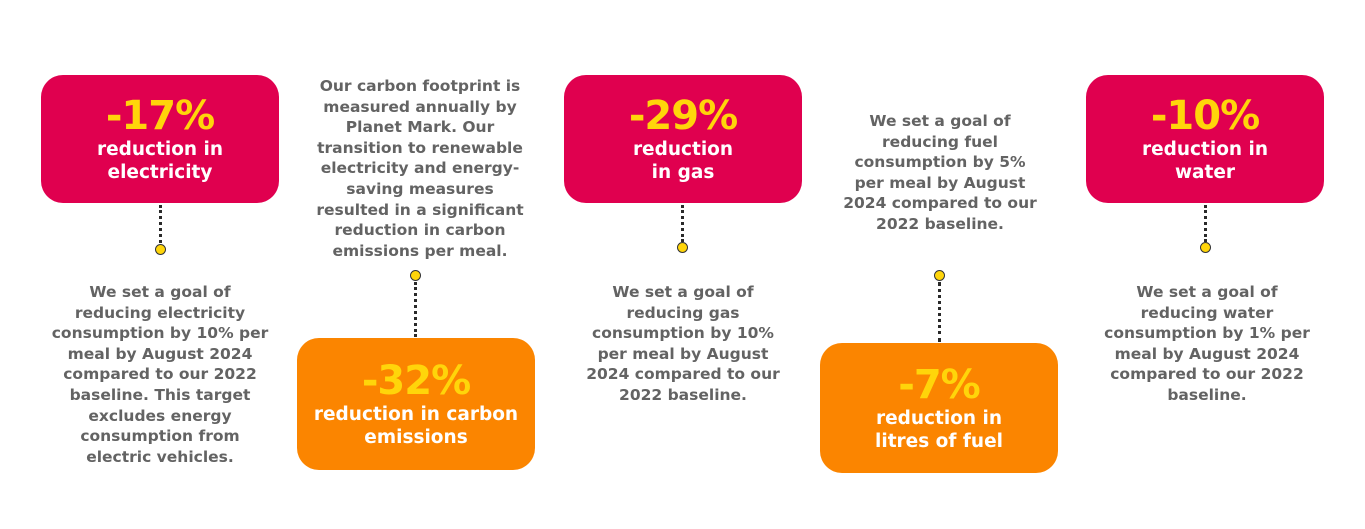  I want to click on carbon-percentage: -32%, so click(416, 381).